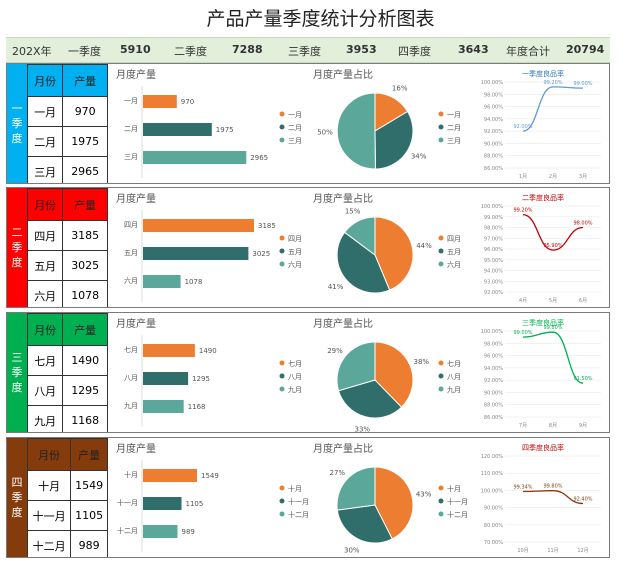  Describe the element at coordinates (492, 474) in the screenshot. I see `y-tick-label: 110.00%` at that location.